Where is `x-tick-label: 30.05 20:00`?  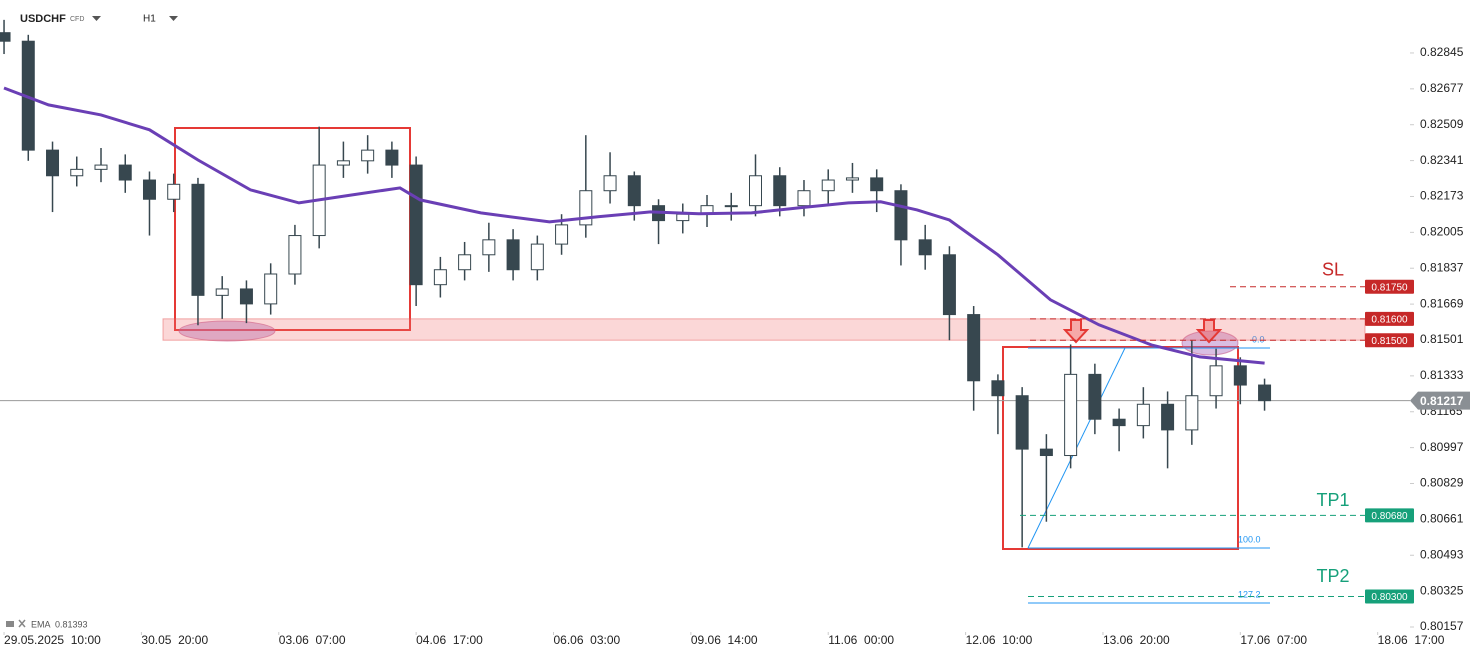
x-tick-label: 30.05 20:00 is located at coordinates (174, 640).